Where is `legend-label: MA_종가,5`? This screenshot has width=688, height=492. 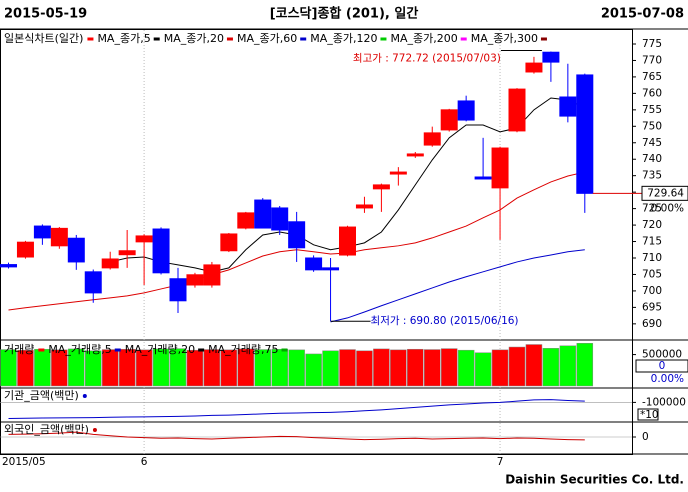 legend-label: MA_종가,5 is located at coordinates (123, 38).